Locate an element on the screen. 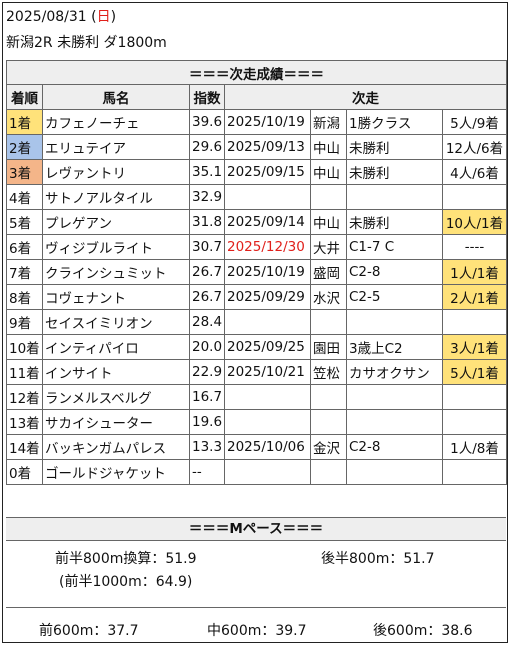  result-row: 10着 インティパイロ 20.0 2025/09/25 園田 3歳上C2 3人/1着 is located at coordinates (256, 347).